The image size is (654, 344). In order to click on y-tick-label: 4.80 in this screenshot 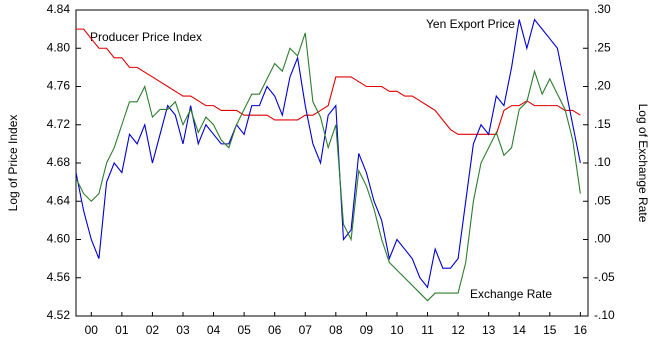, I will do `click(59, 47)`.